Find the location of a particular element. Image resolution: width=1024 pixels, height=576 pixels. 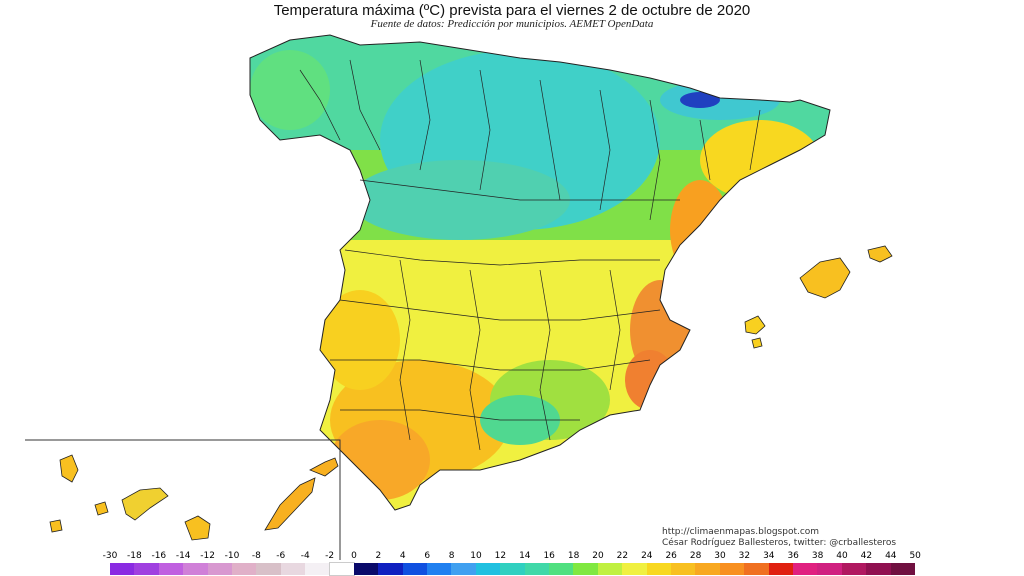

legend-label: 22 is located at coordinates (622, 556).